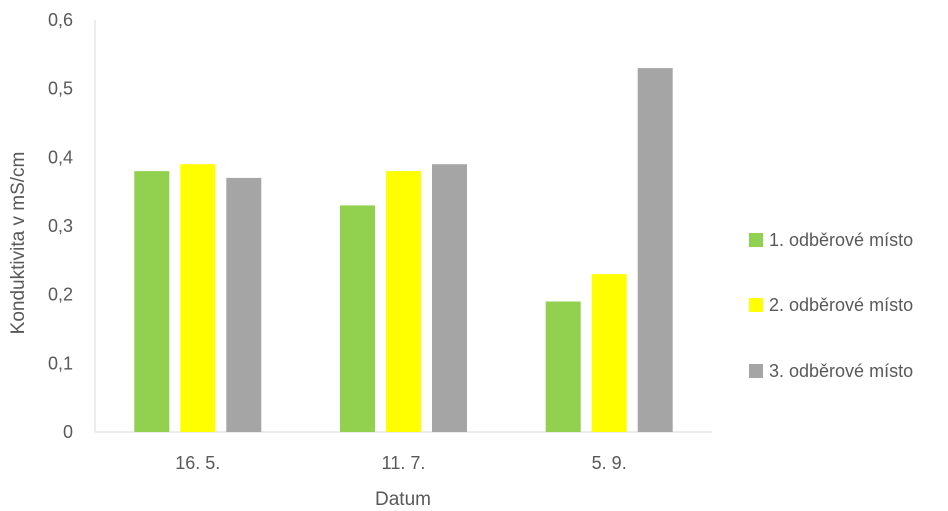 This screenshot has height=511, width=948. What do you see at coordinates (60, 363) in the screenshot?
I see `y-tick-label: 0,1` at bounding box center [60, 363].